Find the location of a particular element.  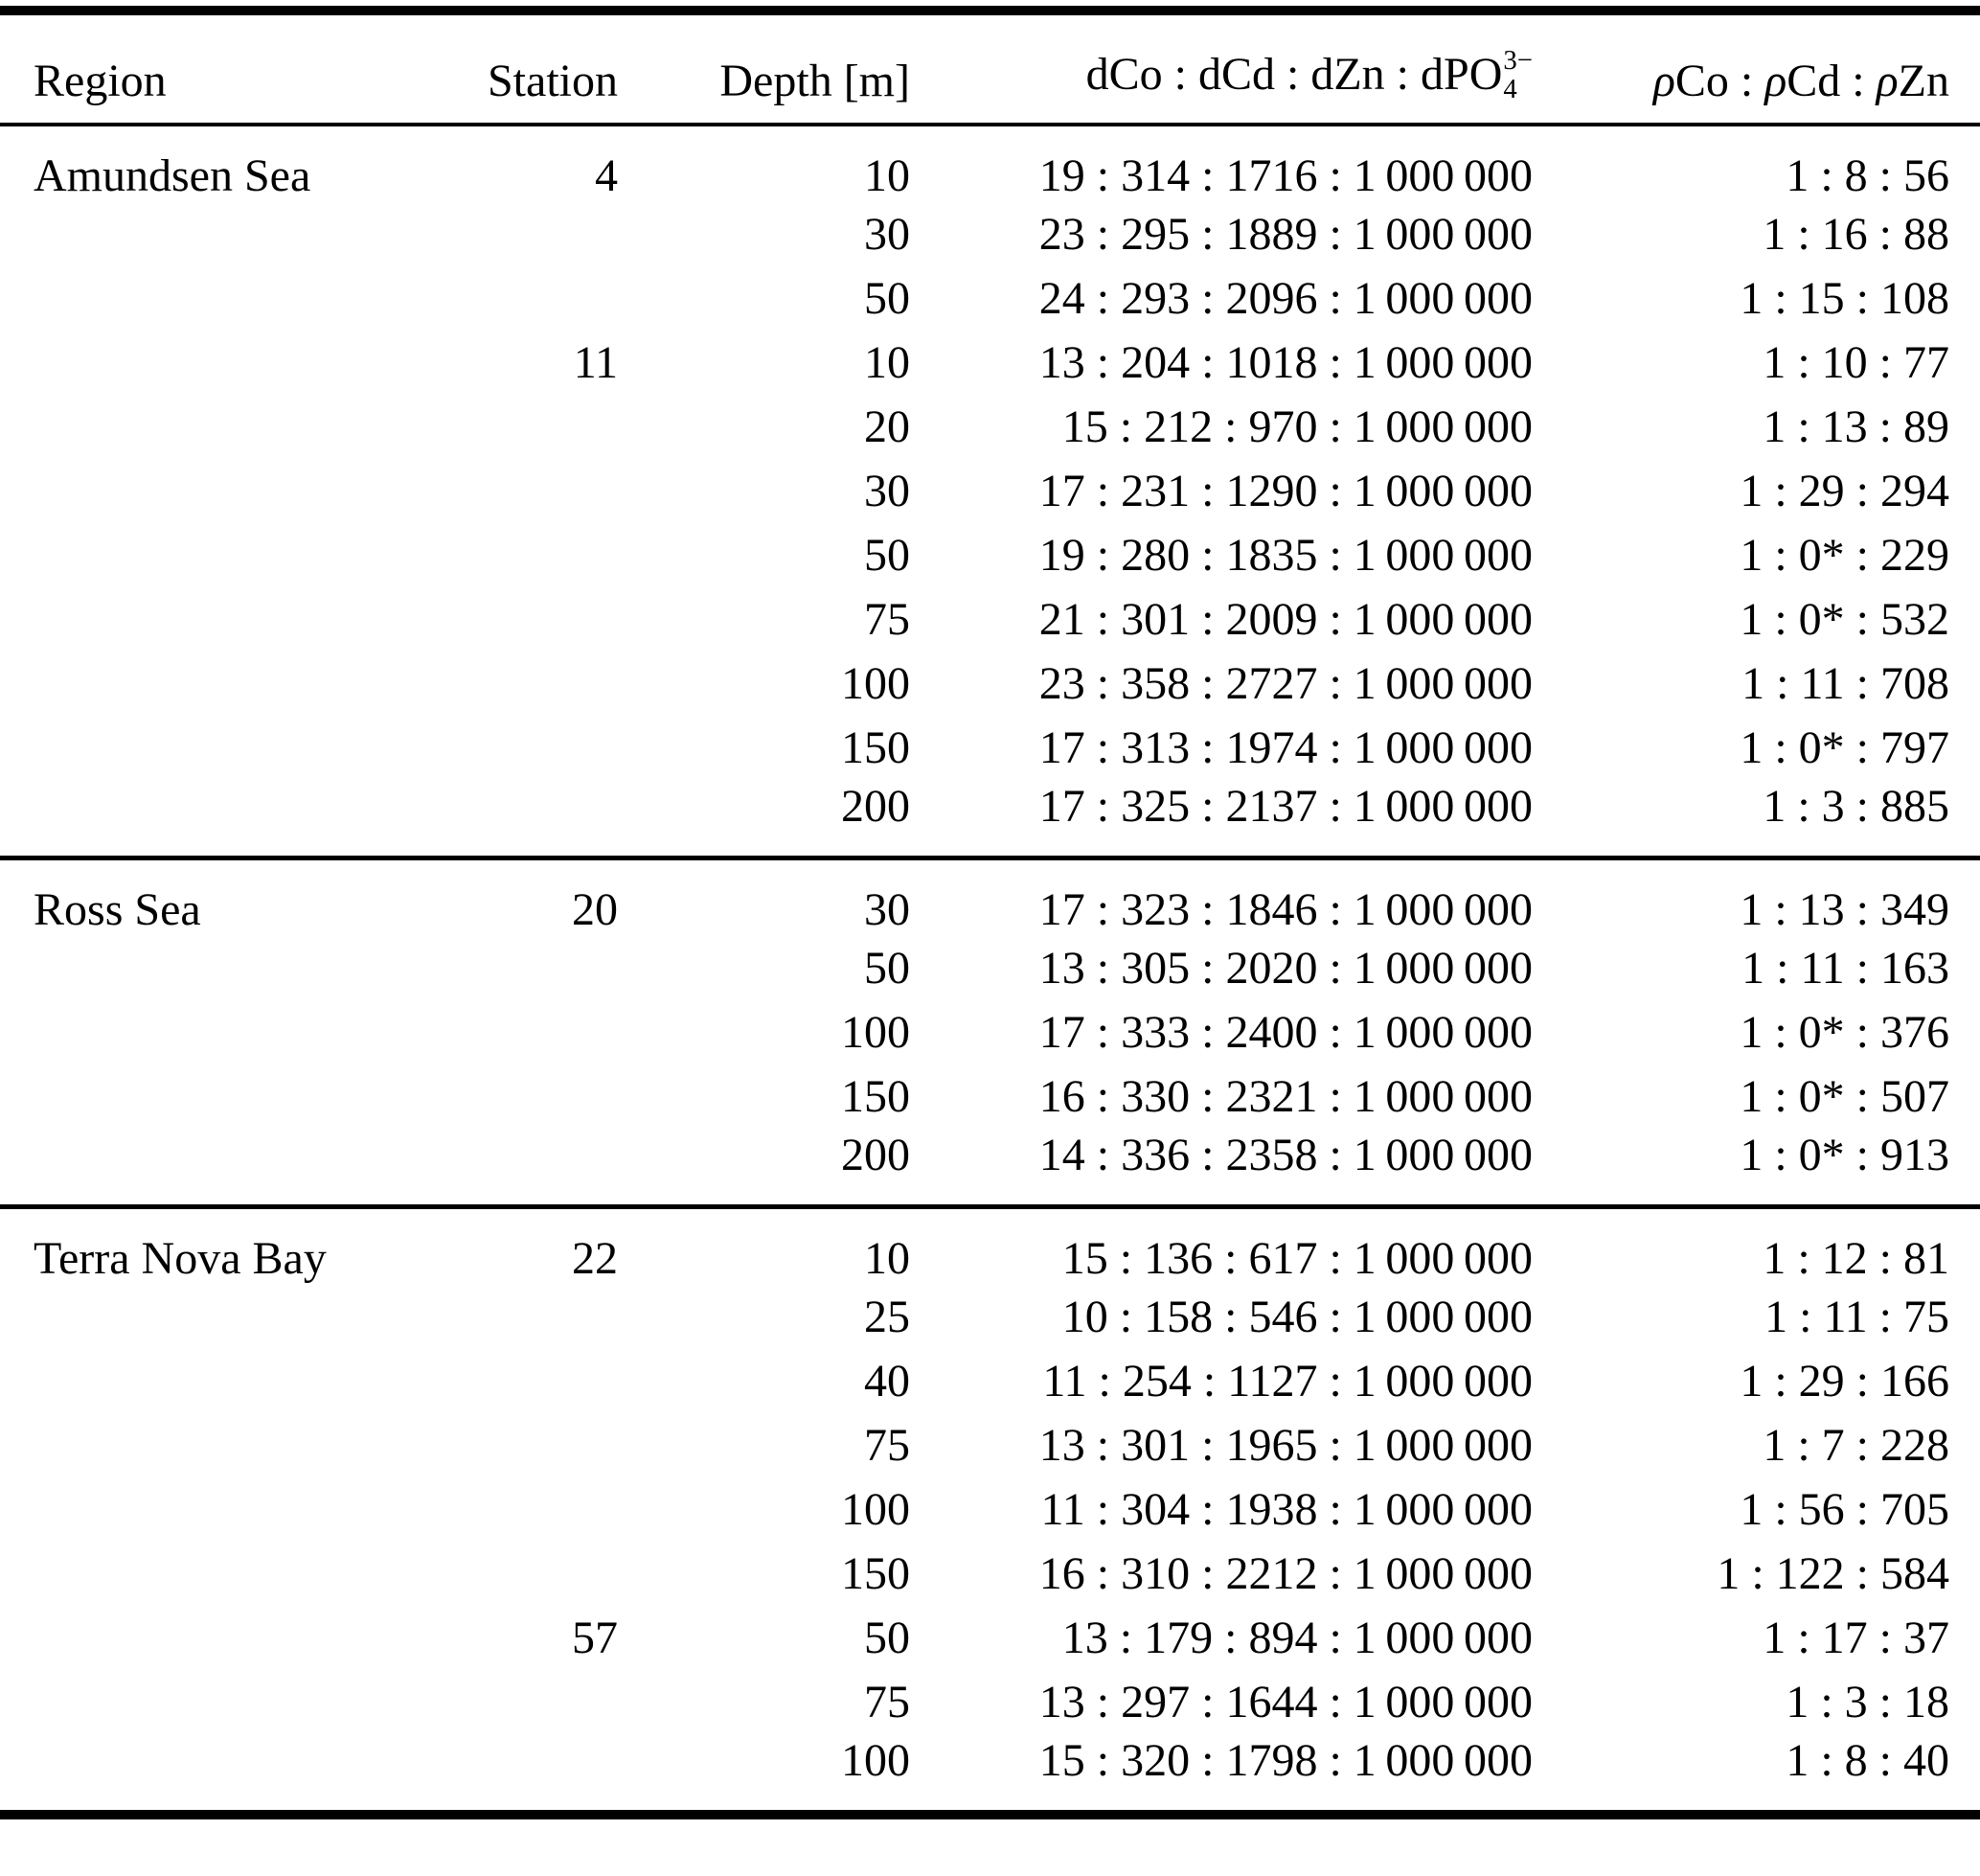

table-row: 30 23 : 295 : 1889 : 1 000 000 1 : 16 : 88 is located at coordinates (990, 234).